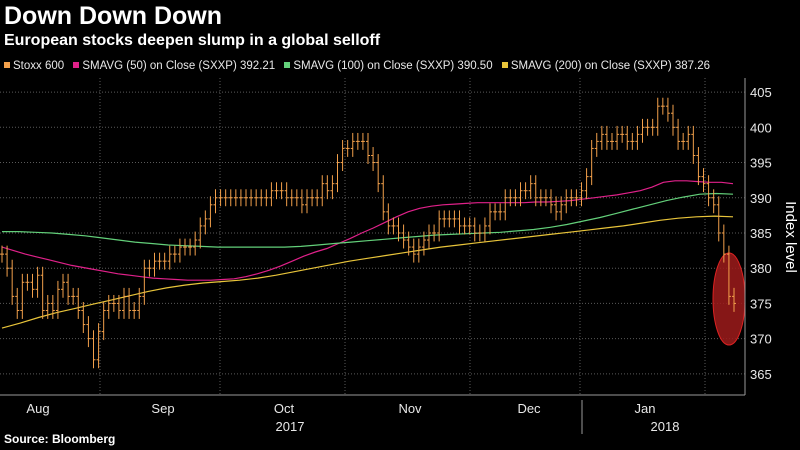  What do you see at coordinates (162, 408) in the screenshot?
I see `x-tick-label: Sep` at bounding box center [162, 408].